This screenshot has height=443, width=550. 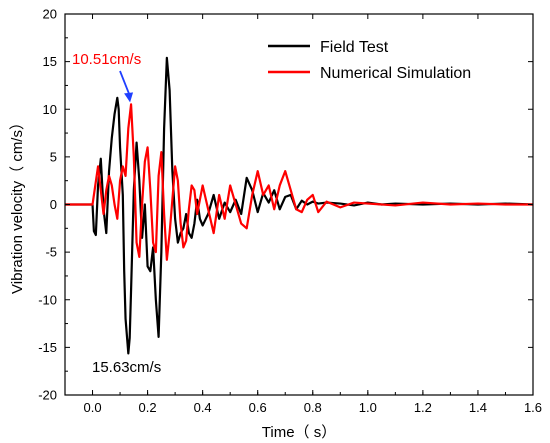 I want to click on legend-label-numerical-simulation: Numerical Simulation, so click(x=395, y=73).